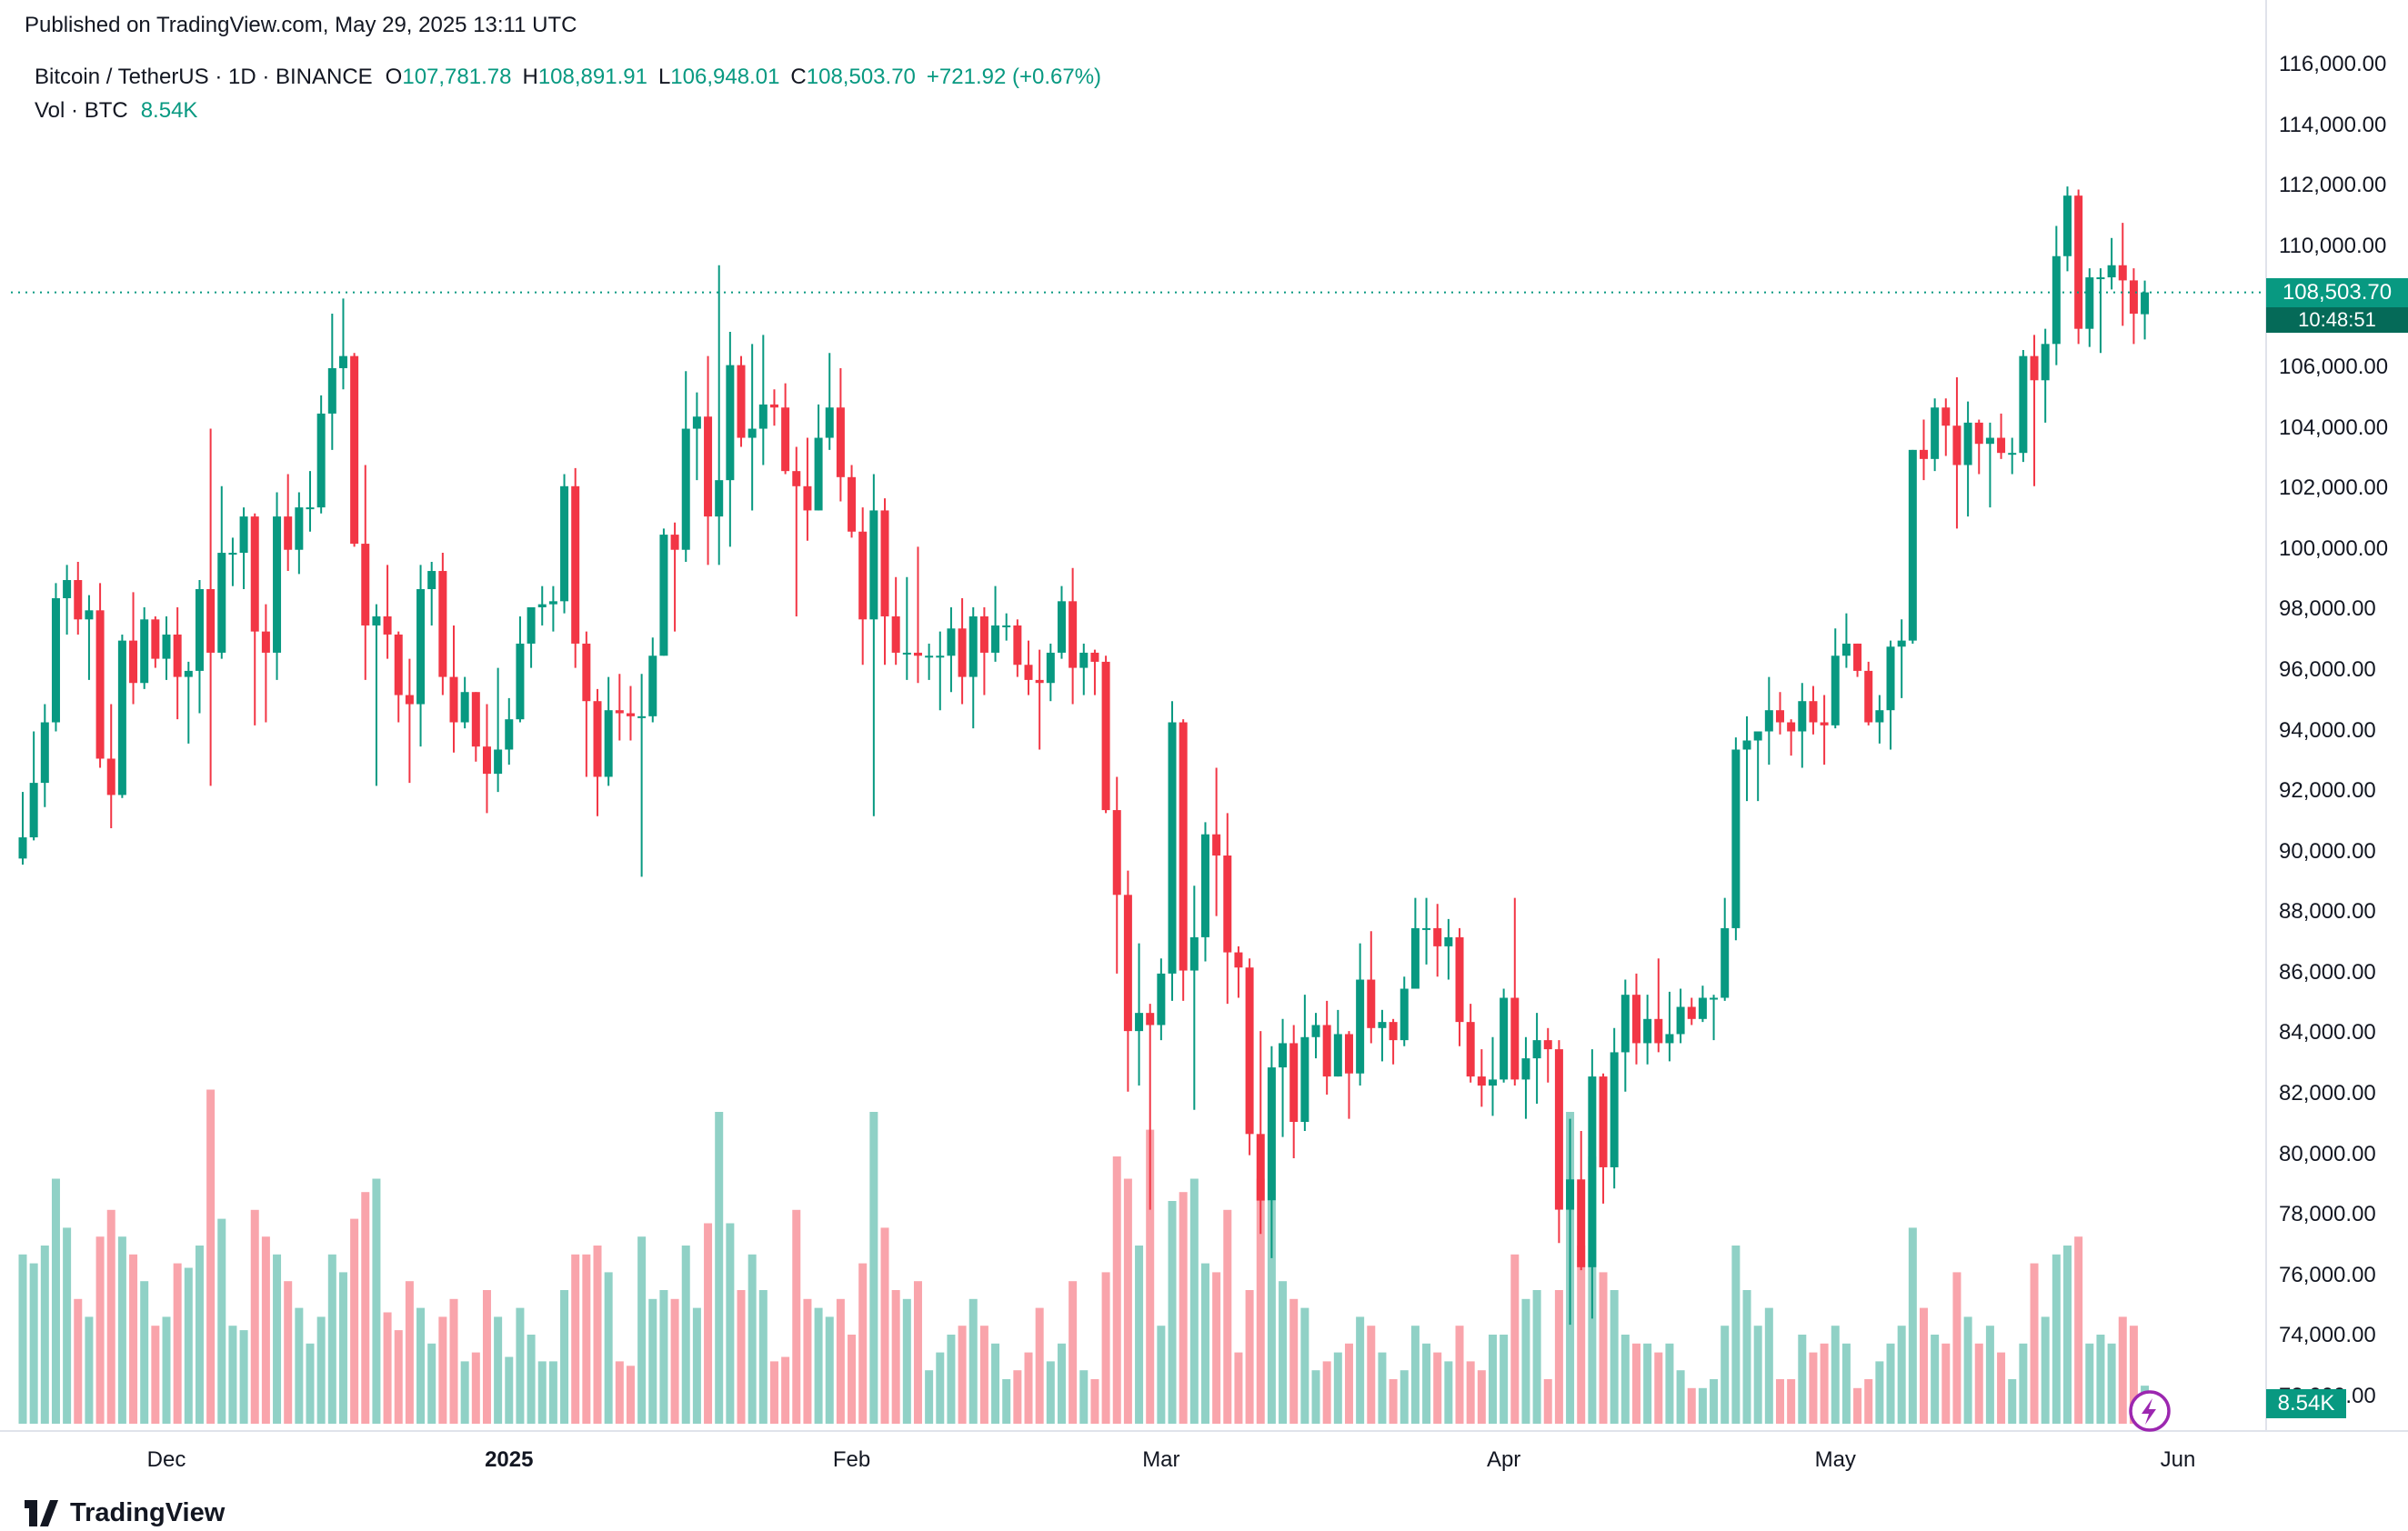  What do you see at coordinates (718, 77) in the screenshot?
I see `ohlc-low: L106,948.01` at bounding box center [718, 77].